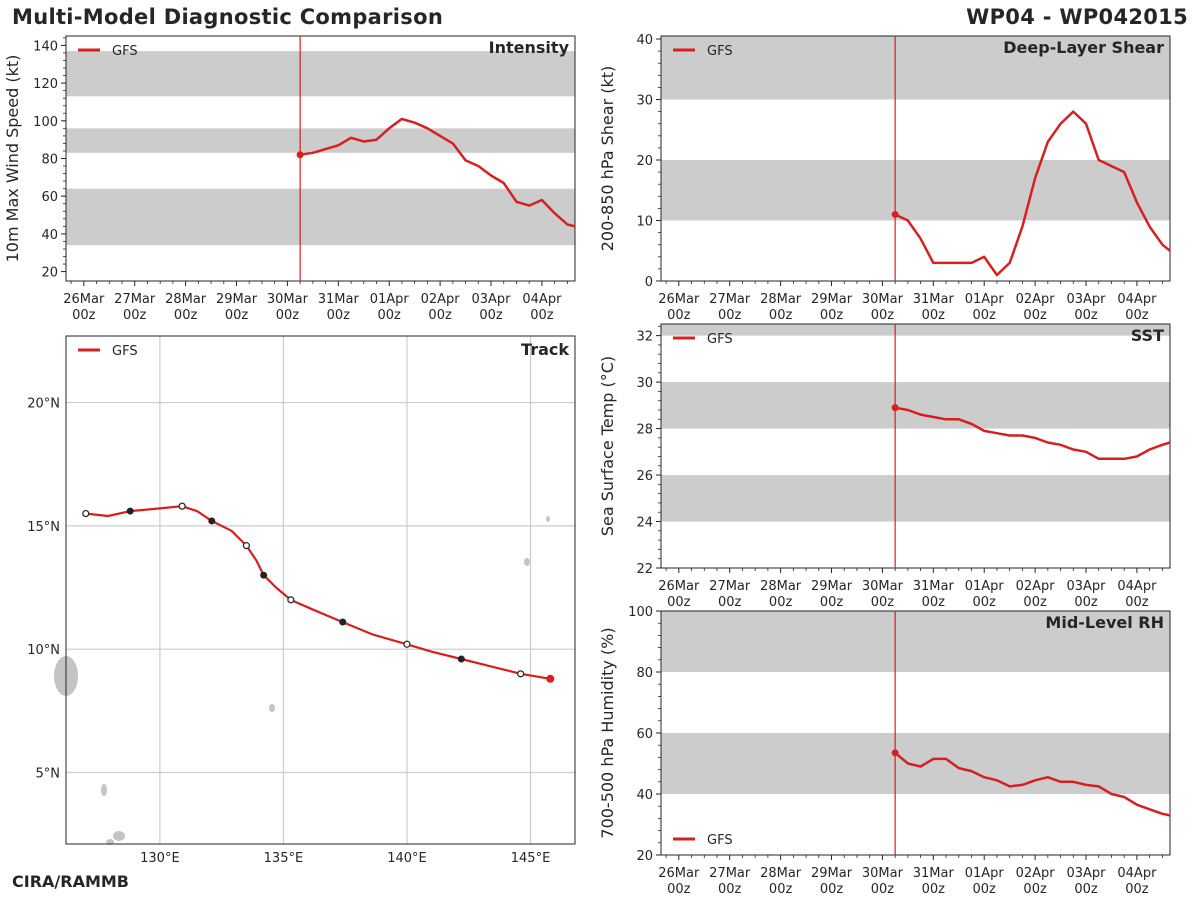  What do you see at coordinates (288, 299) in the screenshot?
I see `intensity-xtick-day: 30Mar` at bounding box center [288, 299].